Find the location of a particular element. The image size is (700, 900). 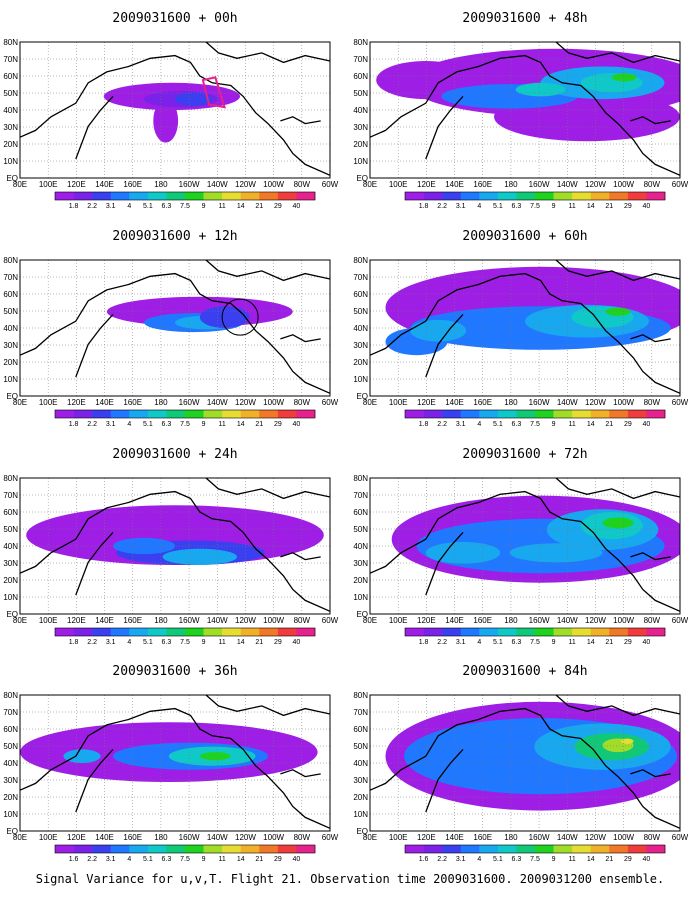

lon-tick-label: 100E is located at coordinates (398, 620).